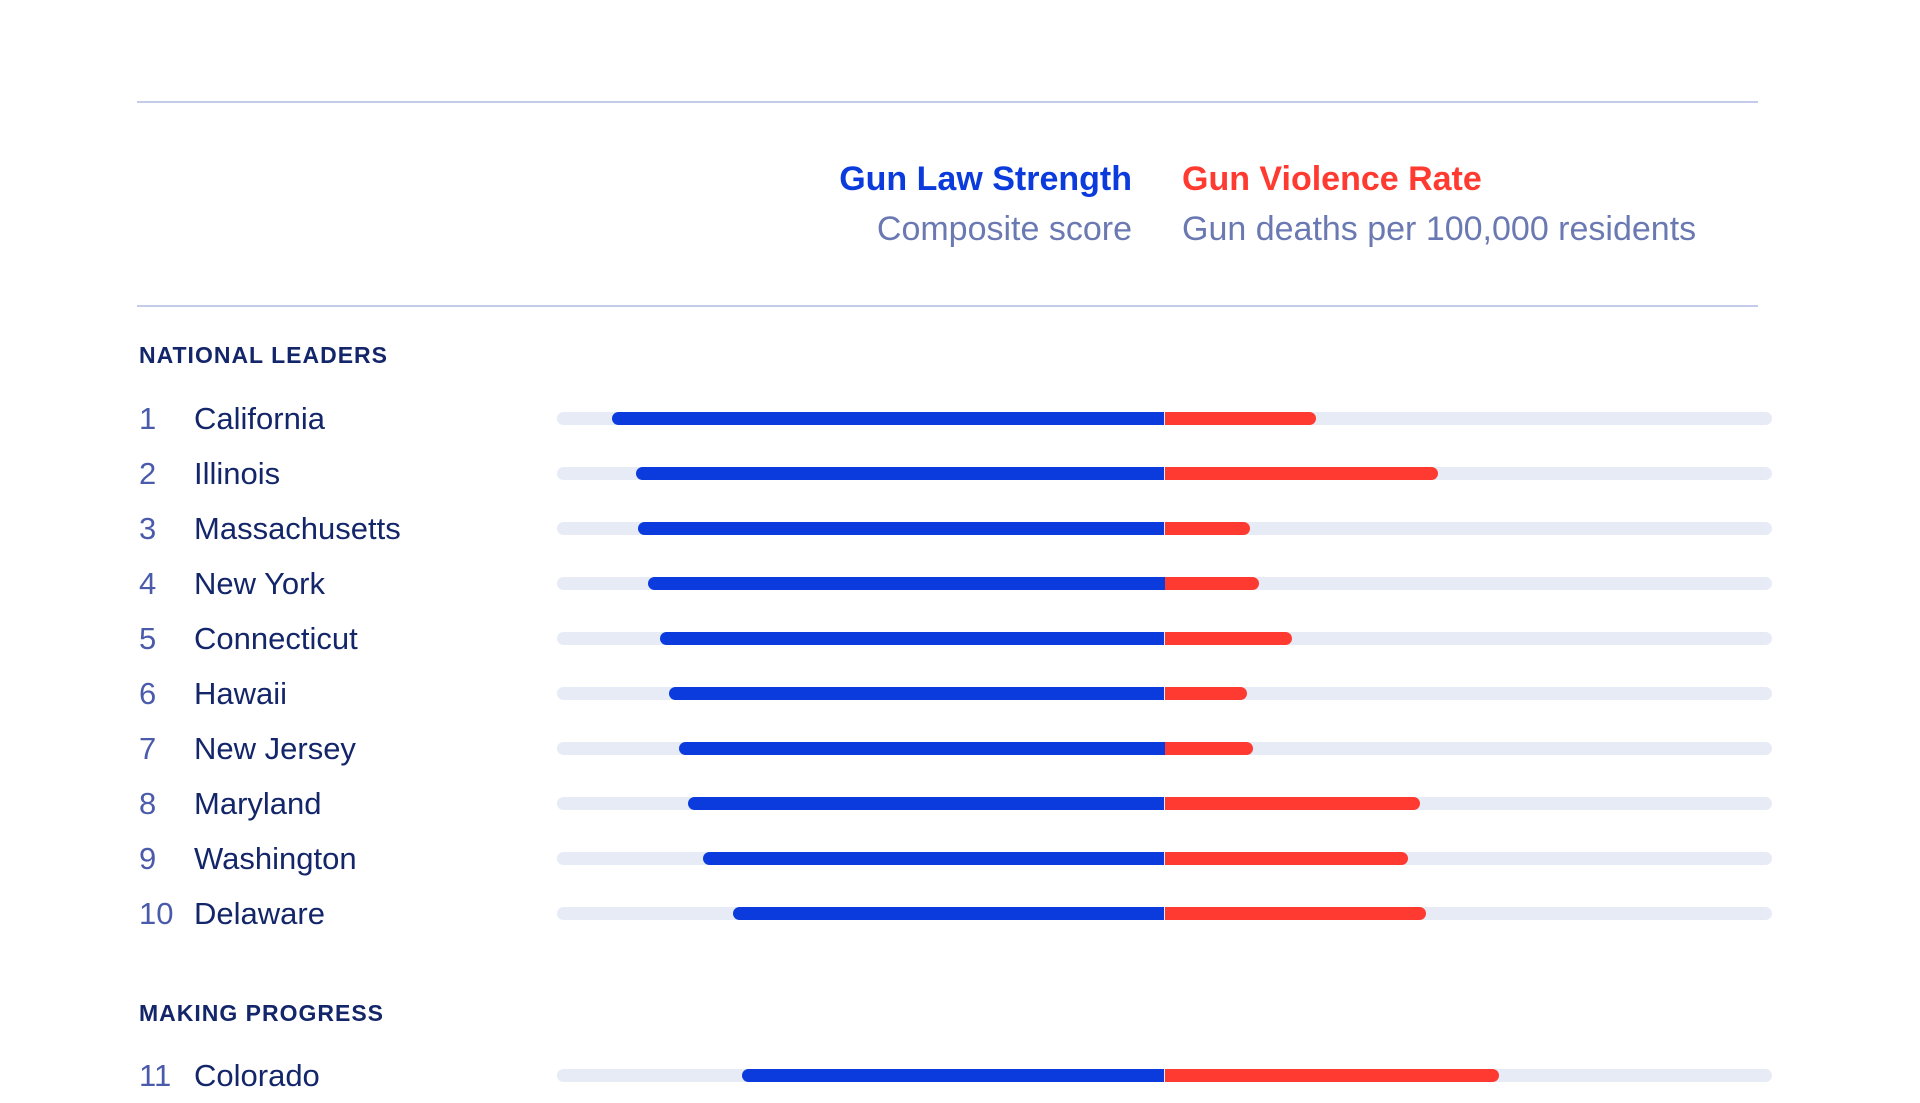  What do you see at coordinates (148, 803) in the screenshot?
I see `rank-label: 8` at bounding box center [148, 803].